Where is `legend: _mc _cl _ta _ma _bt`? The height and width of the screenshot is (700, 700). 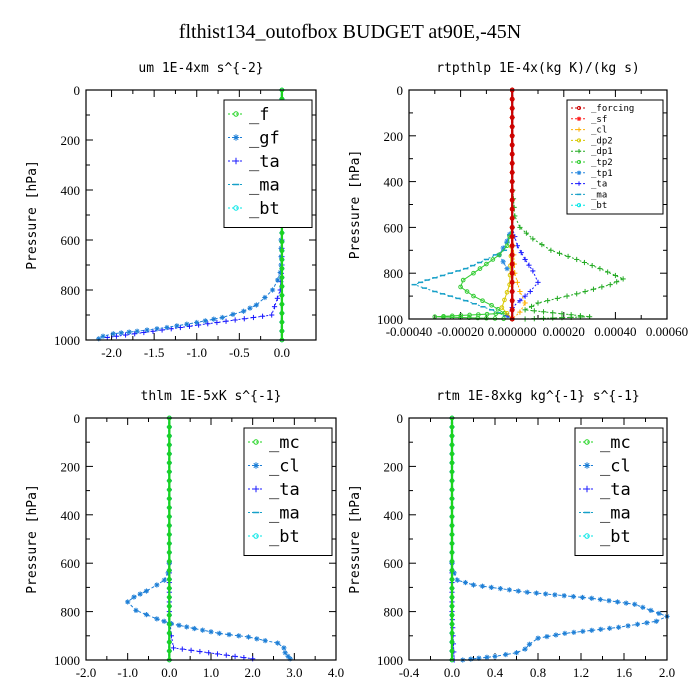
legend: _mc _cl _ta _ma _bt is located at coordinates (619, 491).